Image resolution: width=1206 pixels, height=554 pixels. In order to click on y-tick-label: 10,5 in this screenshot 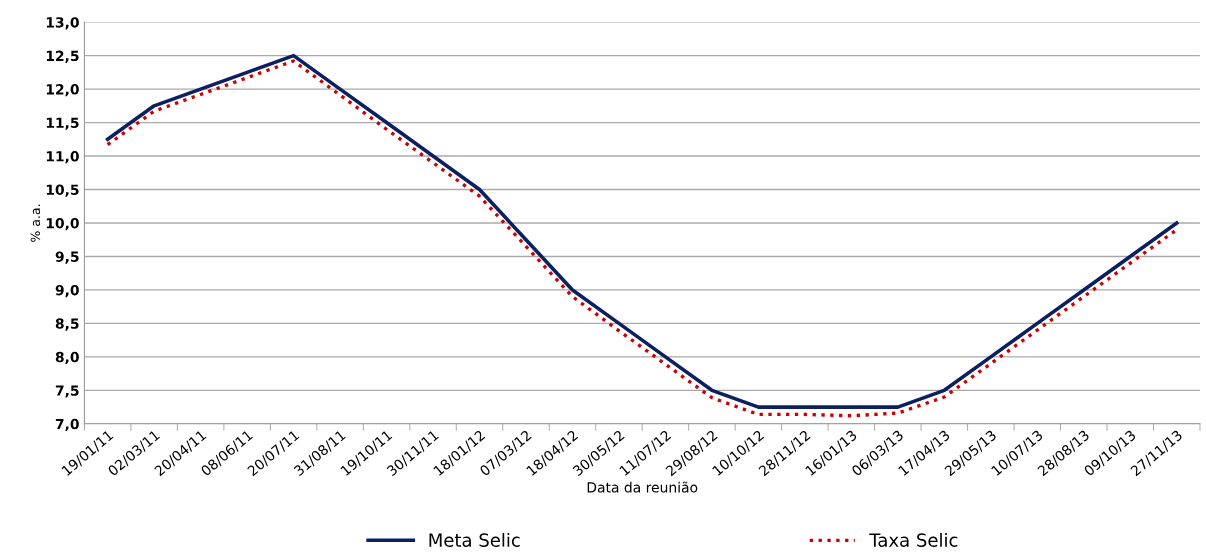, I will do `click(62, 190)`.